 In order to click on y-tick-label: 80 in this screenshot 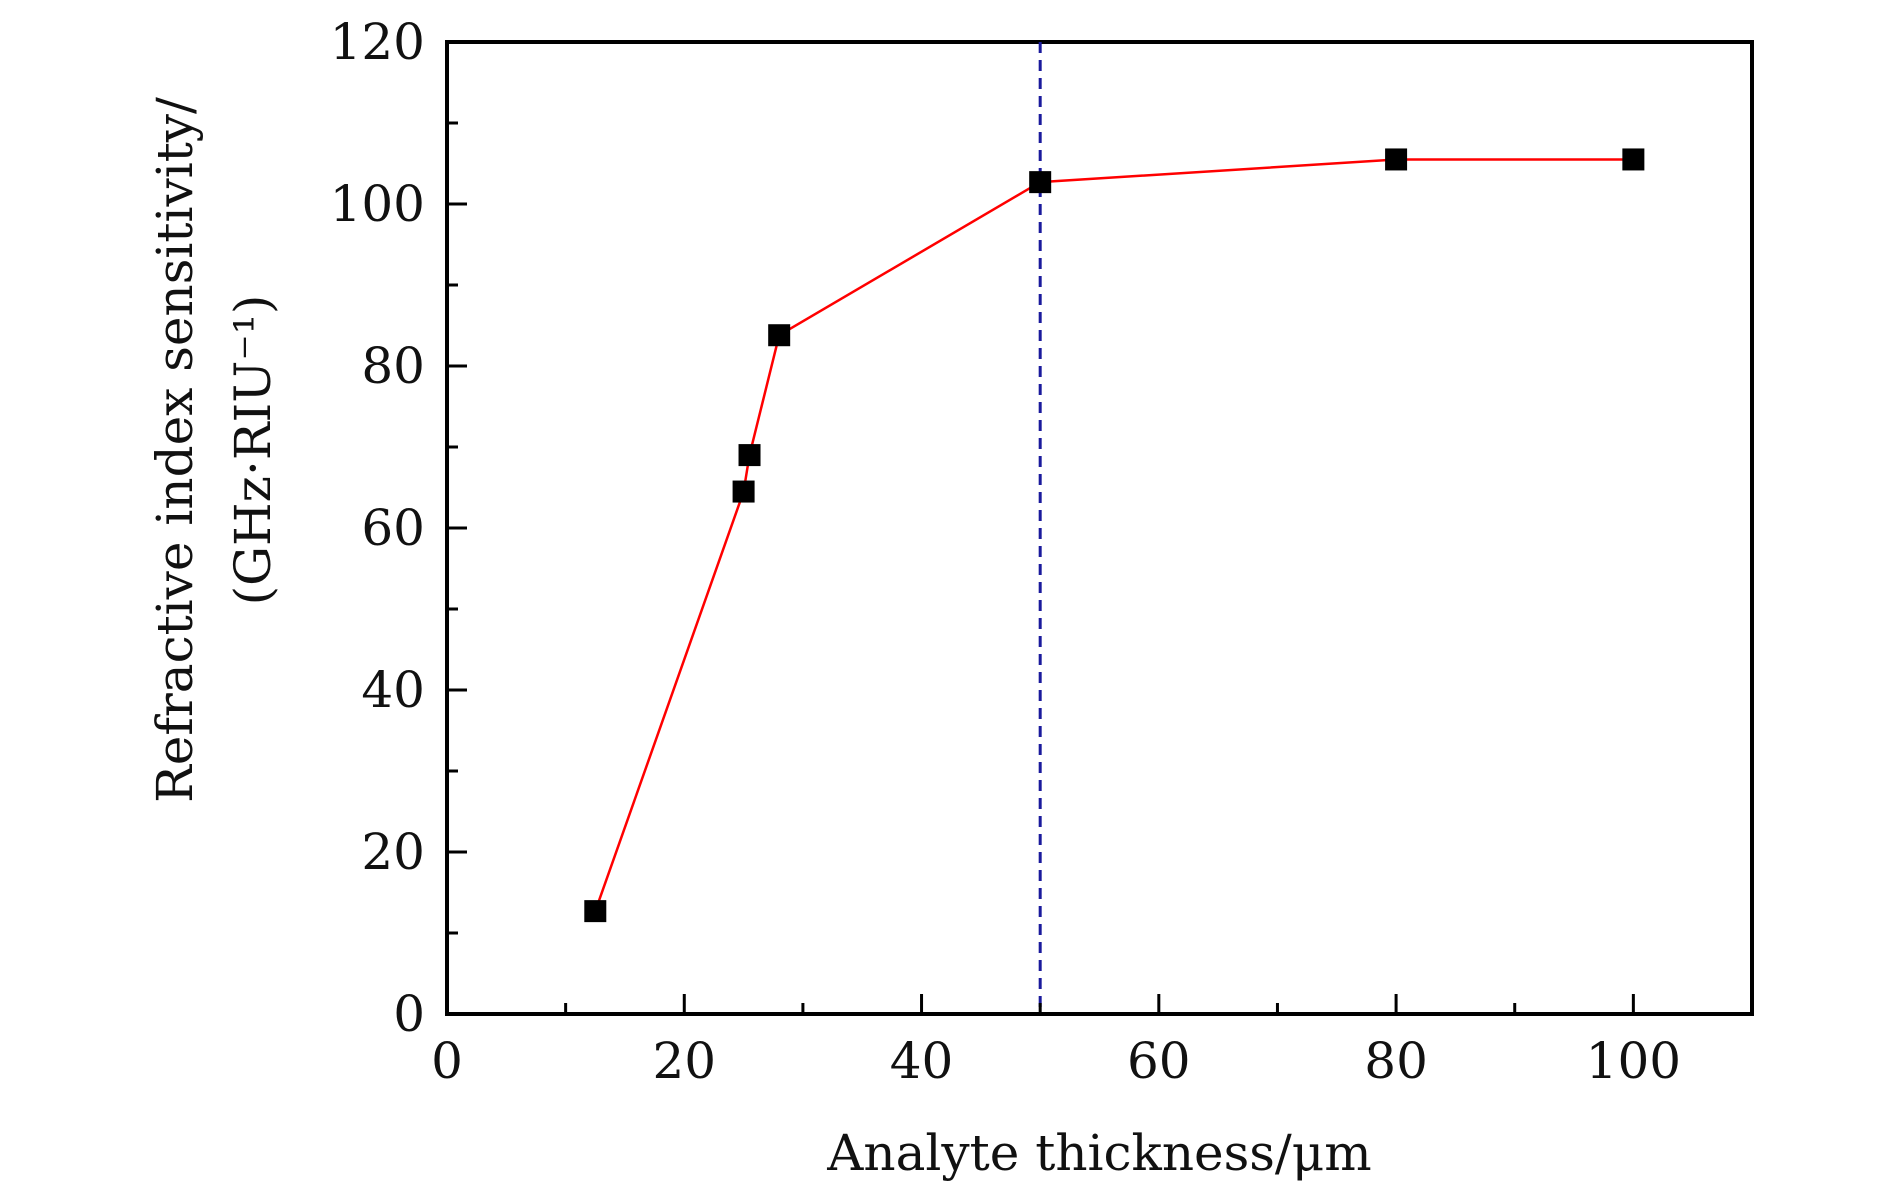, I will do `click(393, 366)`.